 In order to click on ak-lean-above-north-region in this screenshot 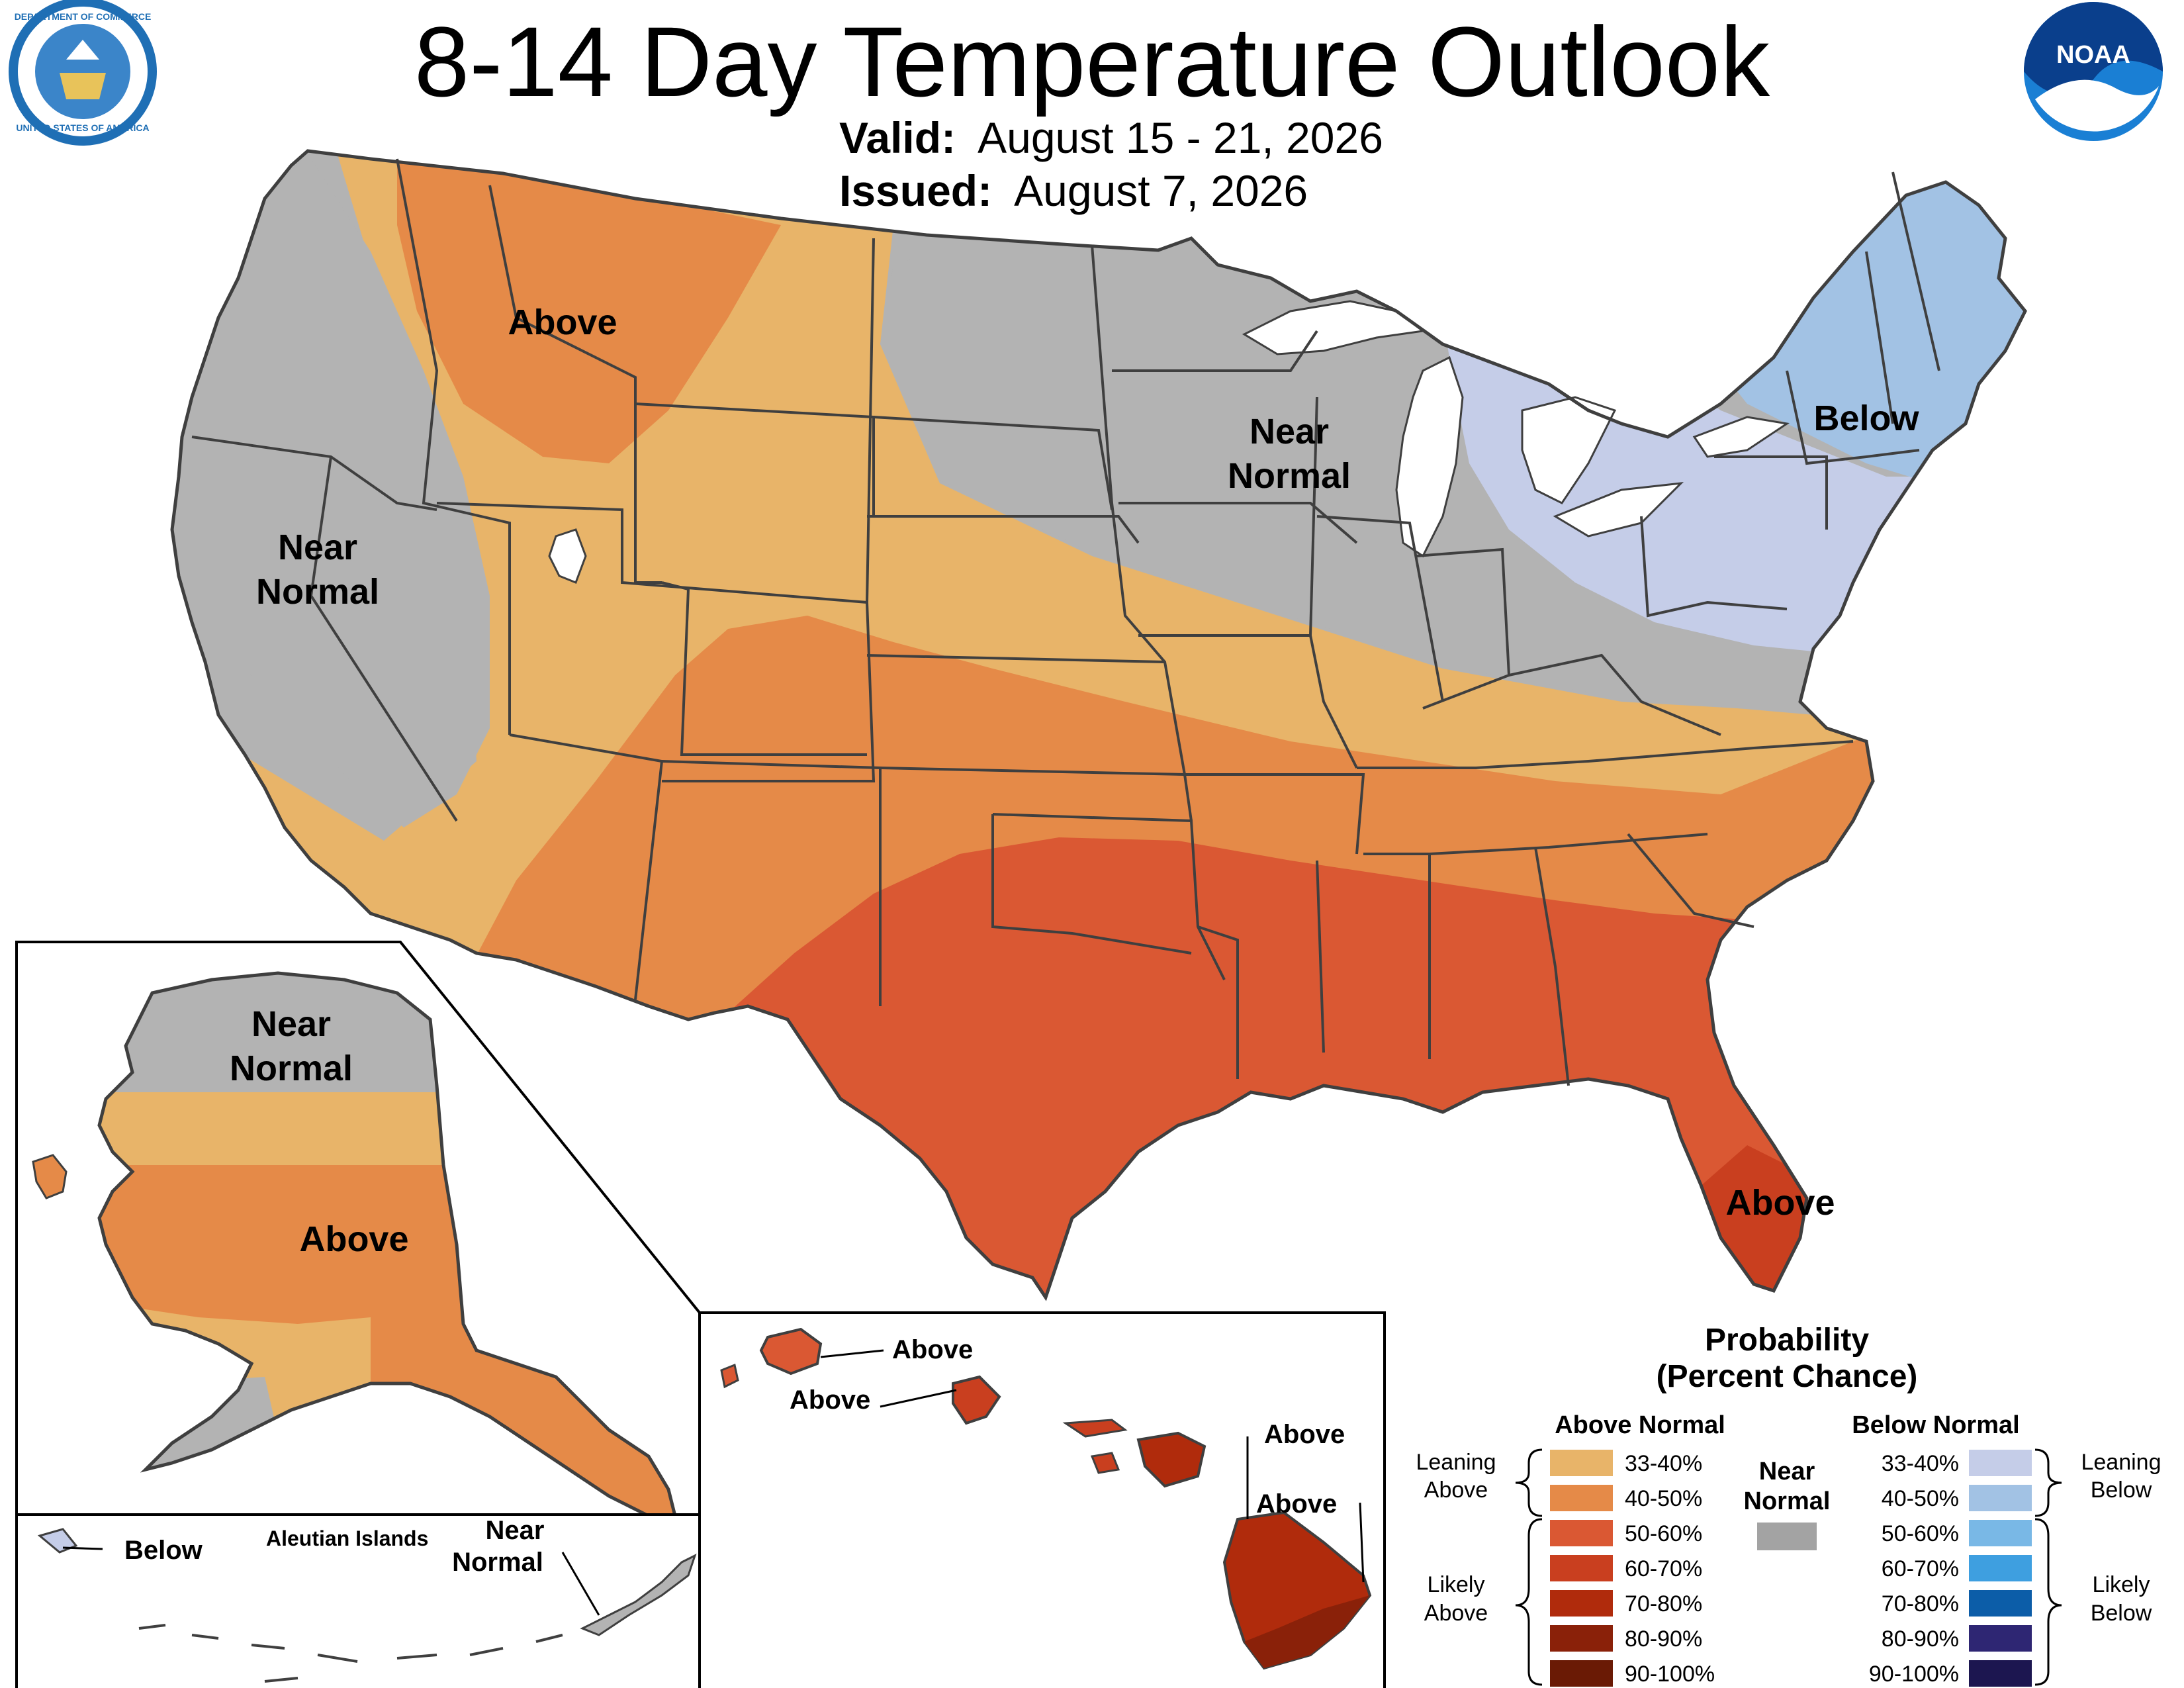, I will do `click(387, 1128)`.